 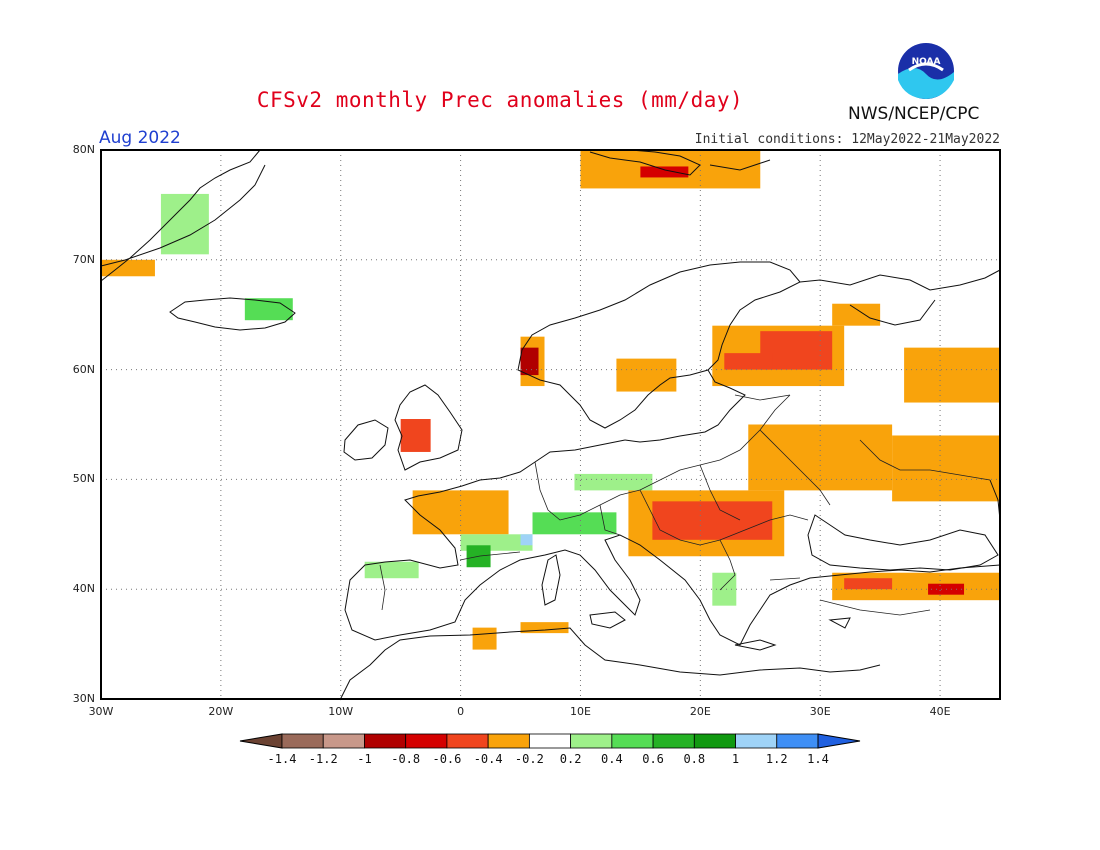 What do you see at coordinates (83, 259) in the screenshot?
I see `lat-label: 70N` at bounding box center [83, 259].